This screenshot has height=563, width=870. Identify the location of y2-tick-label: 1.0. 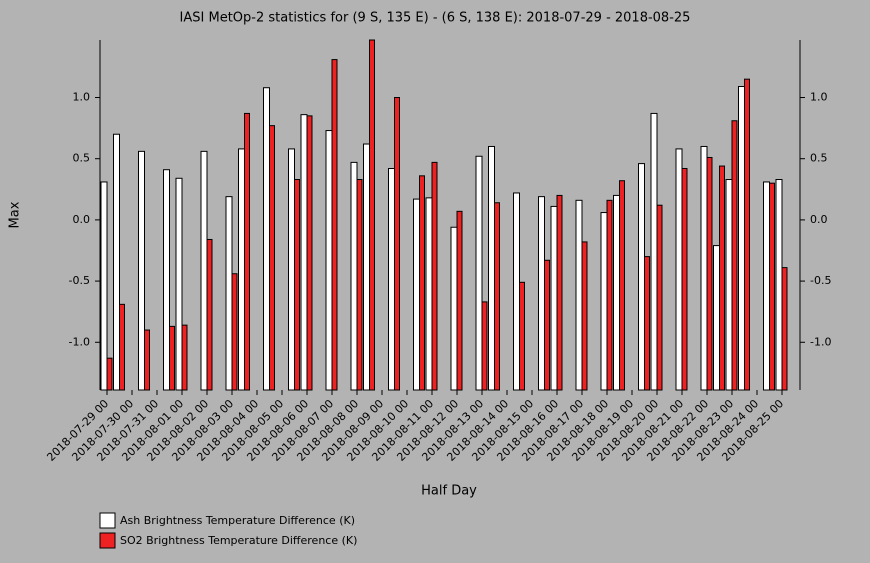
(819, 97).